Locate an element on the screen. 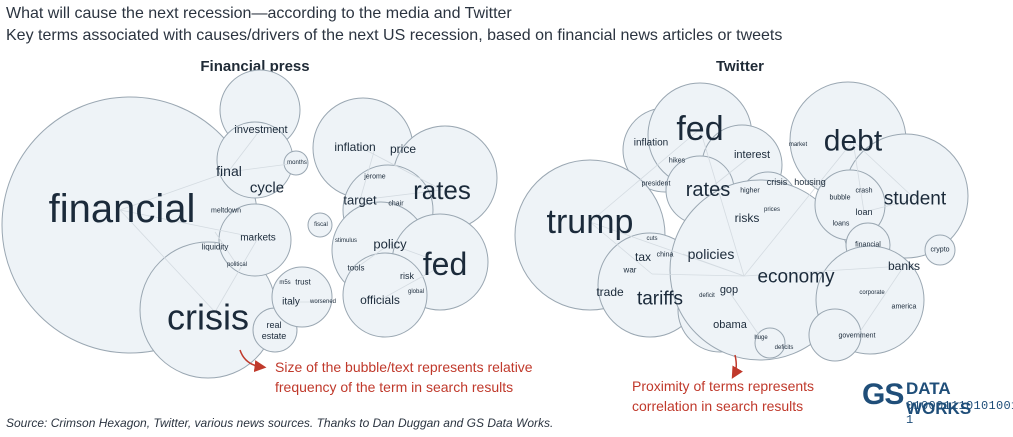  term-price: price is located at coordinates (403, 149).